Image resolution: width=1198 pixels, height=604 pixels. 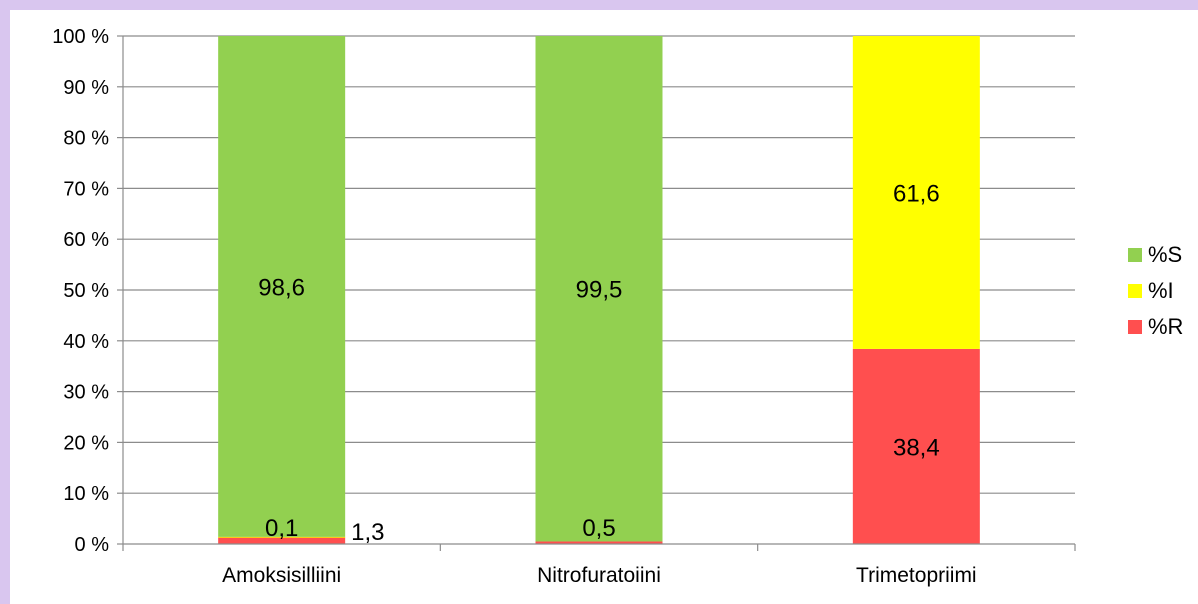 What do you see at coordinates (86, 494) in the screenshot?
I see `y-tick-label: 10 %` at bounding box center [86, 494].